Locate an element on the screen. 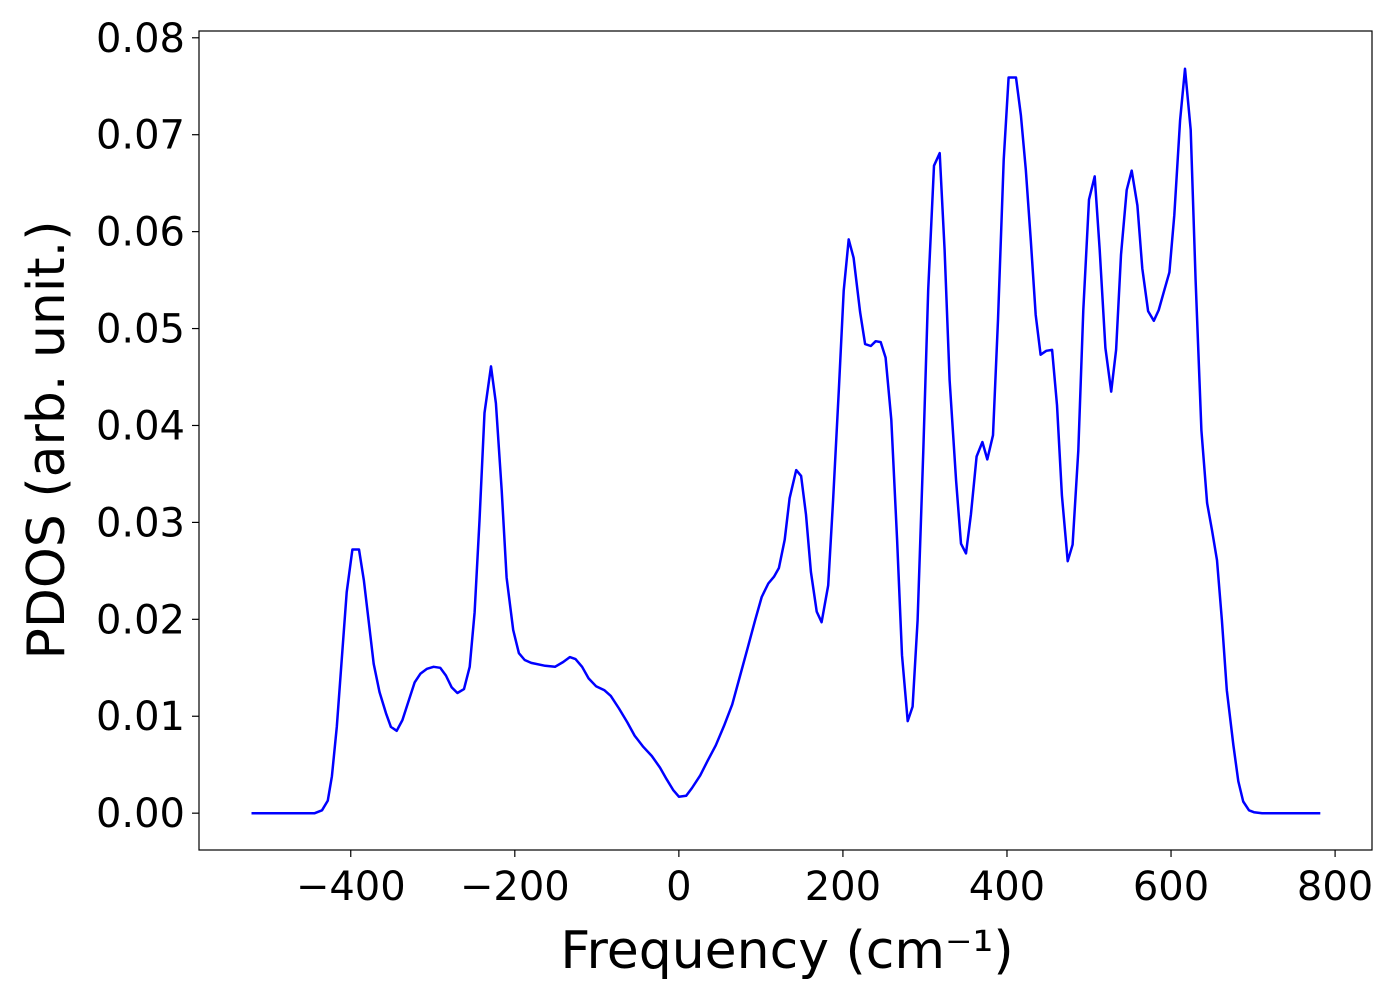 The image size is (1400, 1000). x-tick-label: 600 is located at coordinates (1171, 887).